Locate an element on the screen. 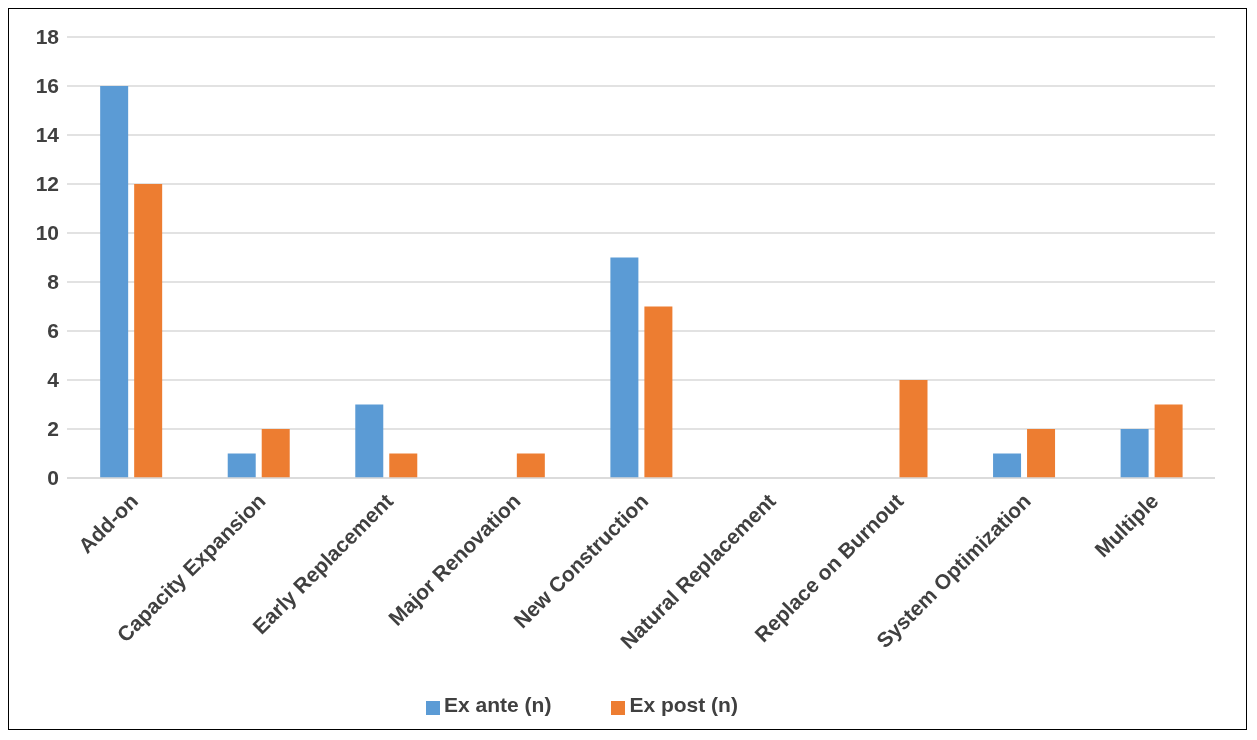 This screenshot has height=740, width=1257. legend-label: Ex ante (n) is located at coordinates (498, 704).